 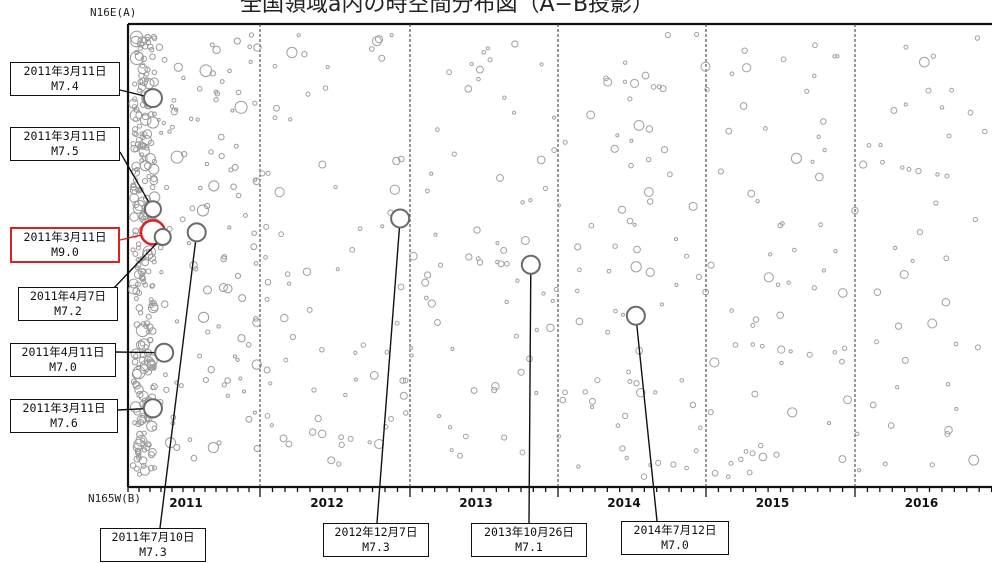 What do you see at coordinates (376, 532) in the screenshot?
I see `event-date: 2012年12月7日` at bounding box center [376, 532].